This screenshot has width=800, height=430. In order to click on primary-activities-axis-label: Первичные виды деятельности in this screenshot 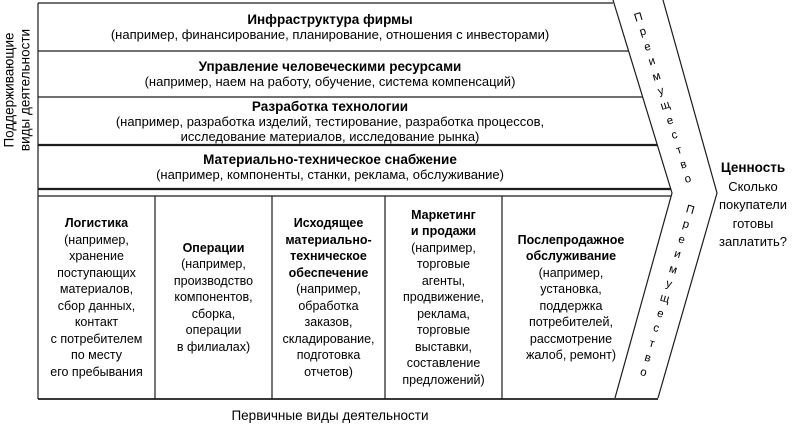, I will do `click(330, 415)`.